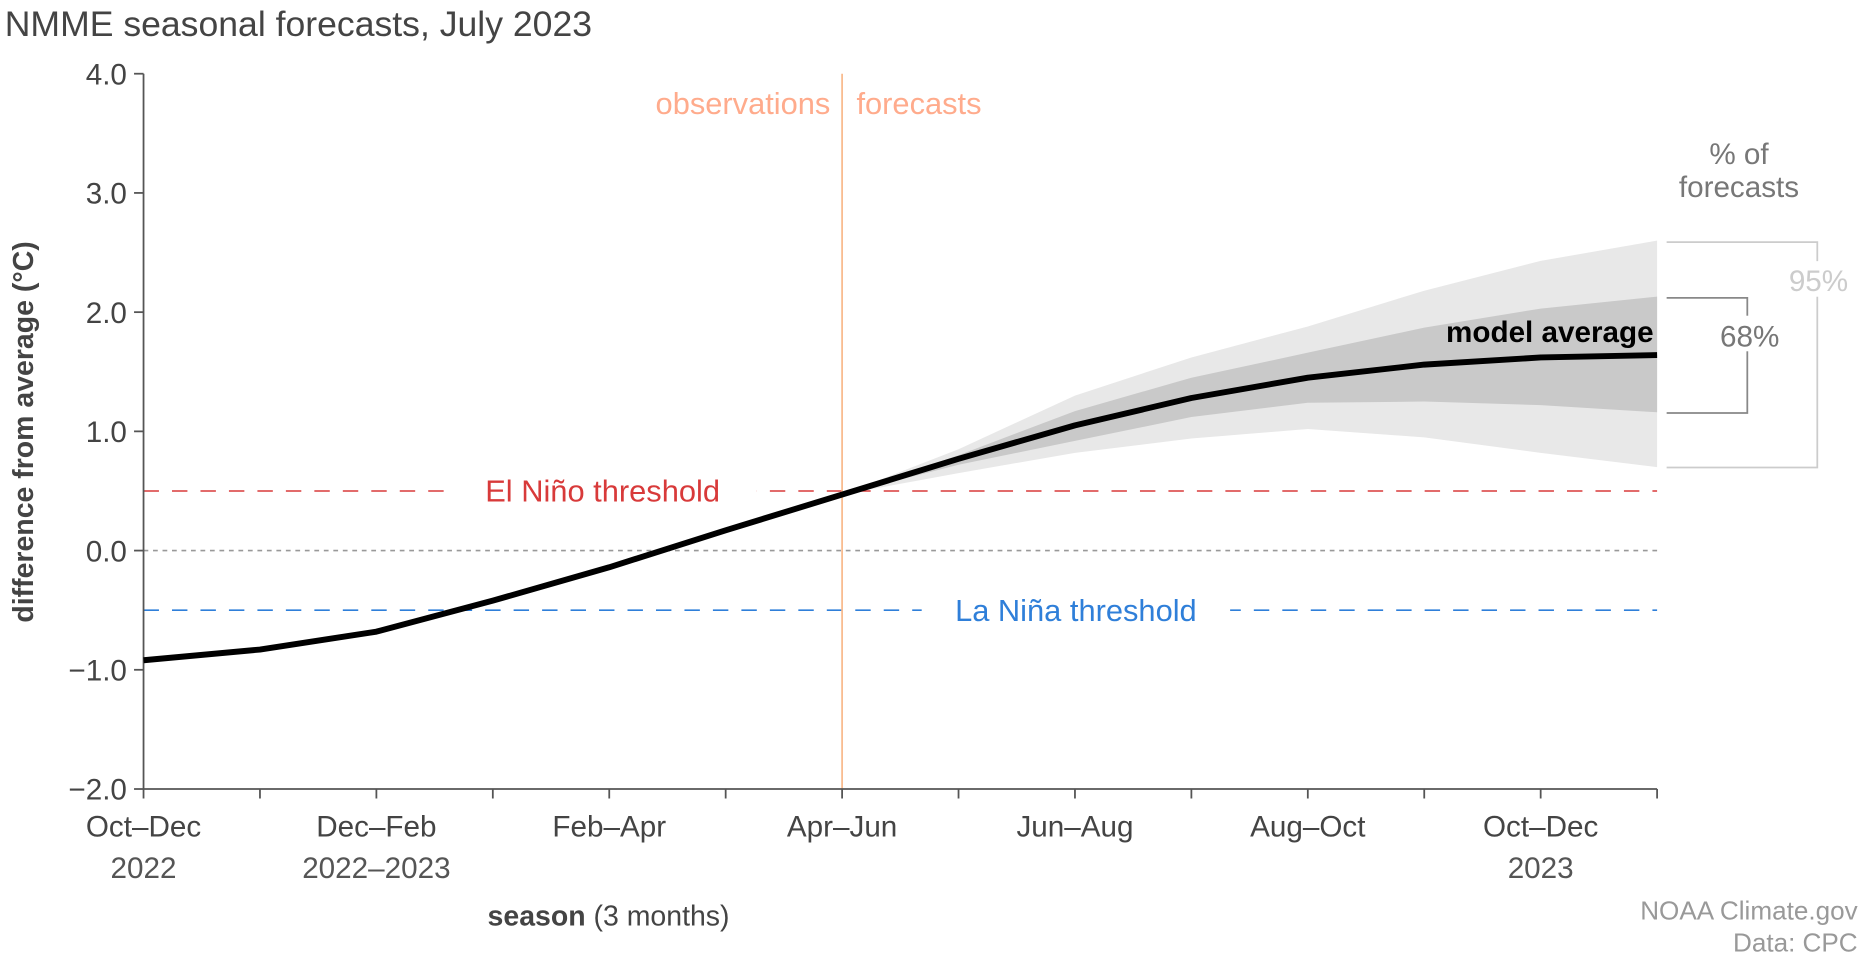  I want to click on y-tick-label: 0.0, so click(106, 551).